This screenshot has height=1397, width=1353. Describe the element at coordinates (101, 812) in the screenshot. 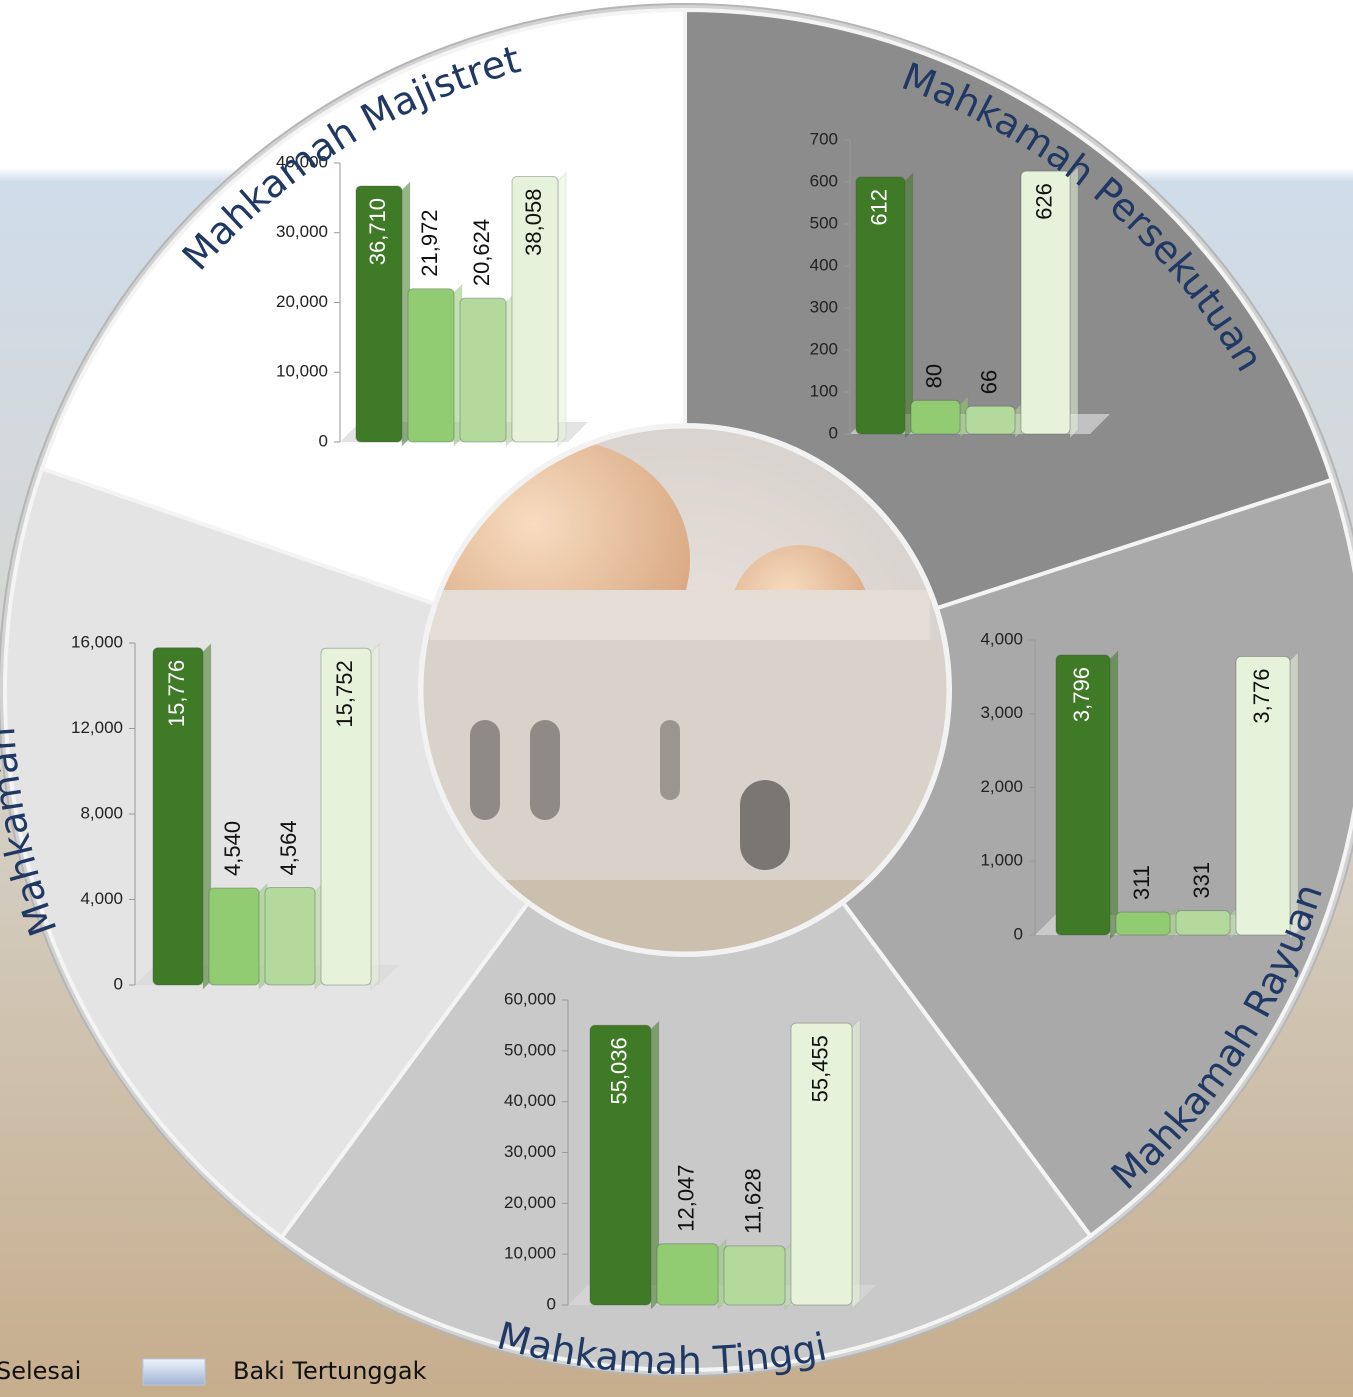

I see `y-tick-label: 8,000` at that location.